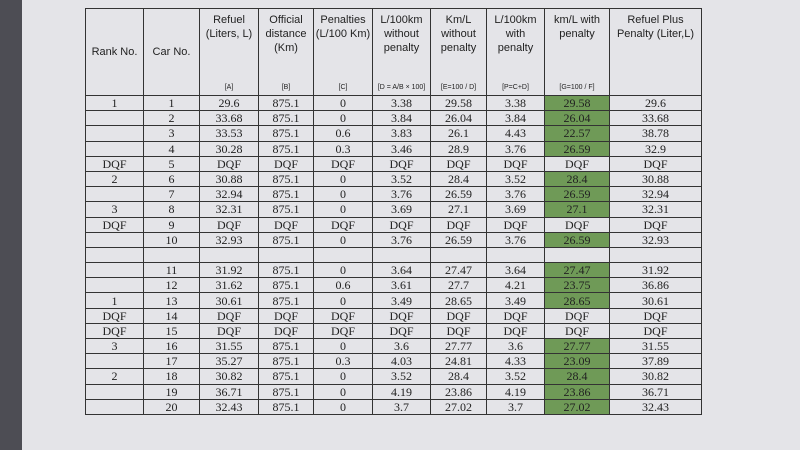 The width and height of the screenshot is (800, 450). Describe the element at coordinates (229, 270) in the screenshot. I see `table-cell: 31.92` at that location.